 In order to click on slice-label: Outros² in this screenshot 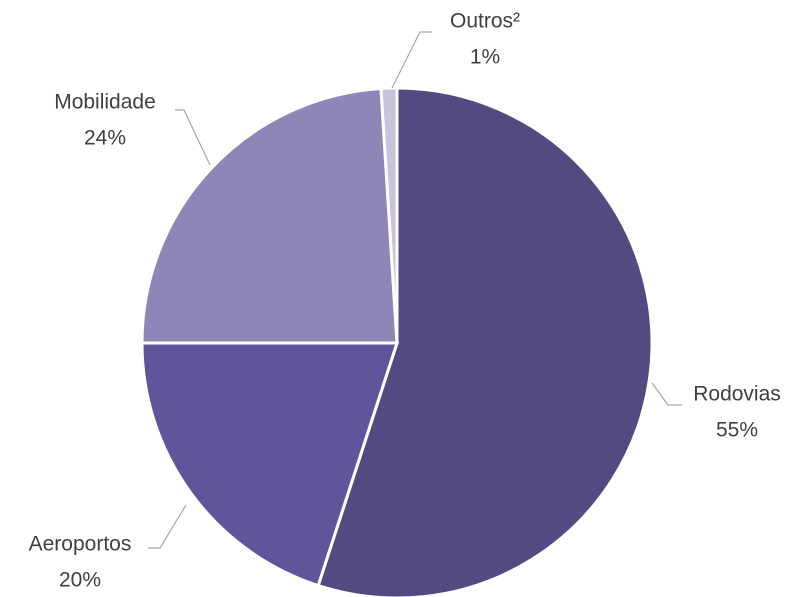, I will do `click(485, 21)`.